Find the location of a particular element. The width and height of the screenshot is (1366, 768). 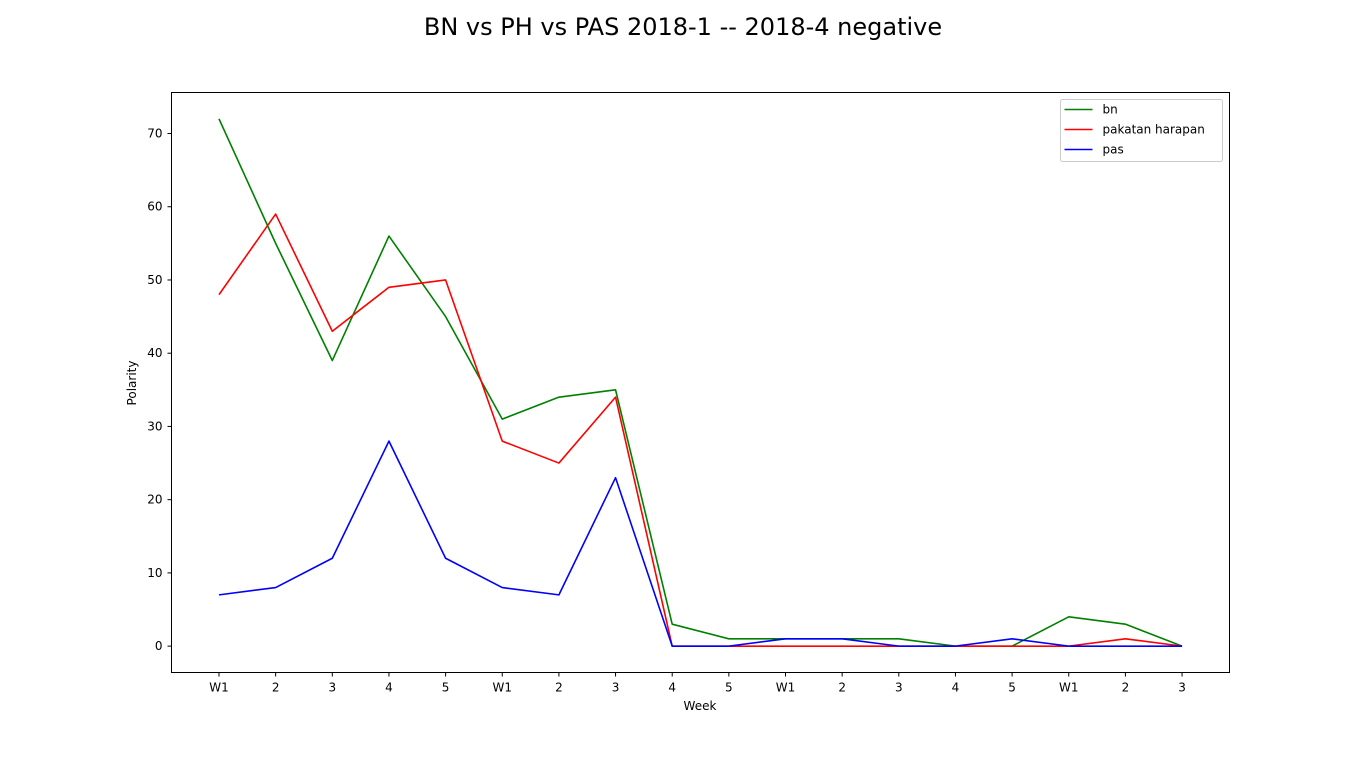

y-tick-label: 20 is located at coordinates (154, 500).